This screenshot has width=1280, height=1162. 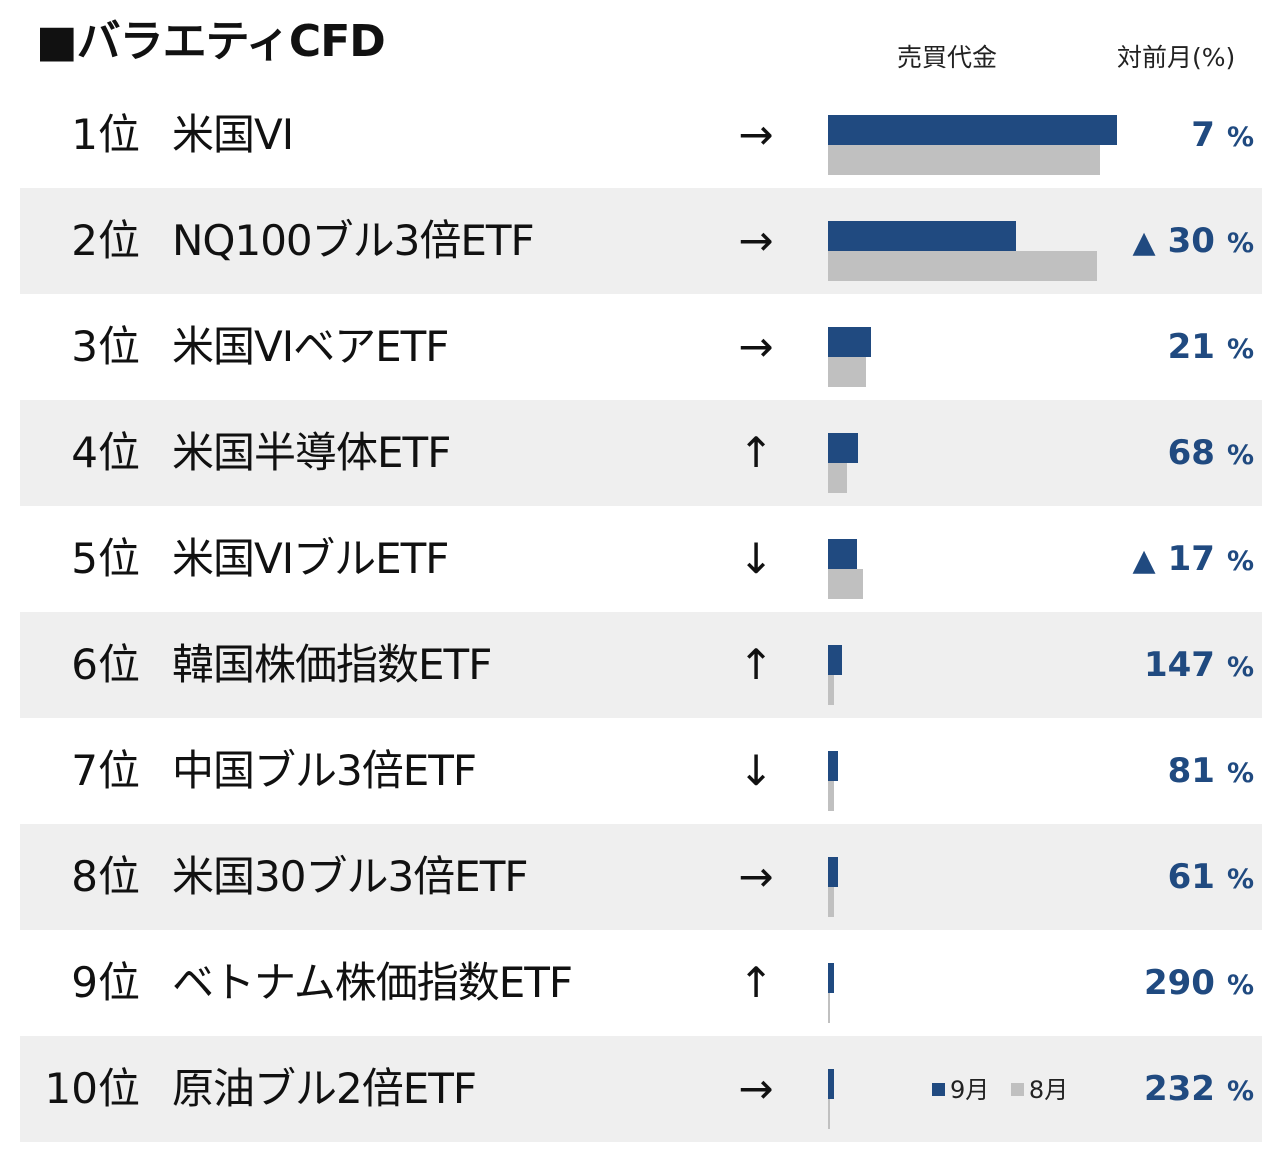 What do you see at coordinates (1203, 135) in the screenshot?
I see `mom-value: 7` at bounding box center [1203, 135].